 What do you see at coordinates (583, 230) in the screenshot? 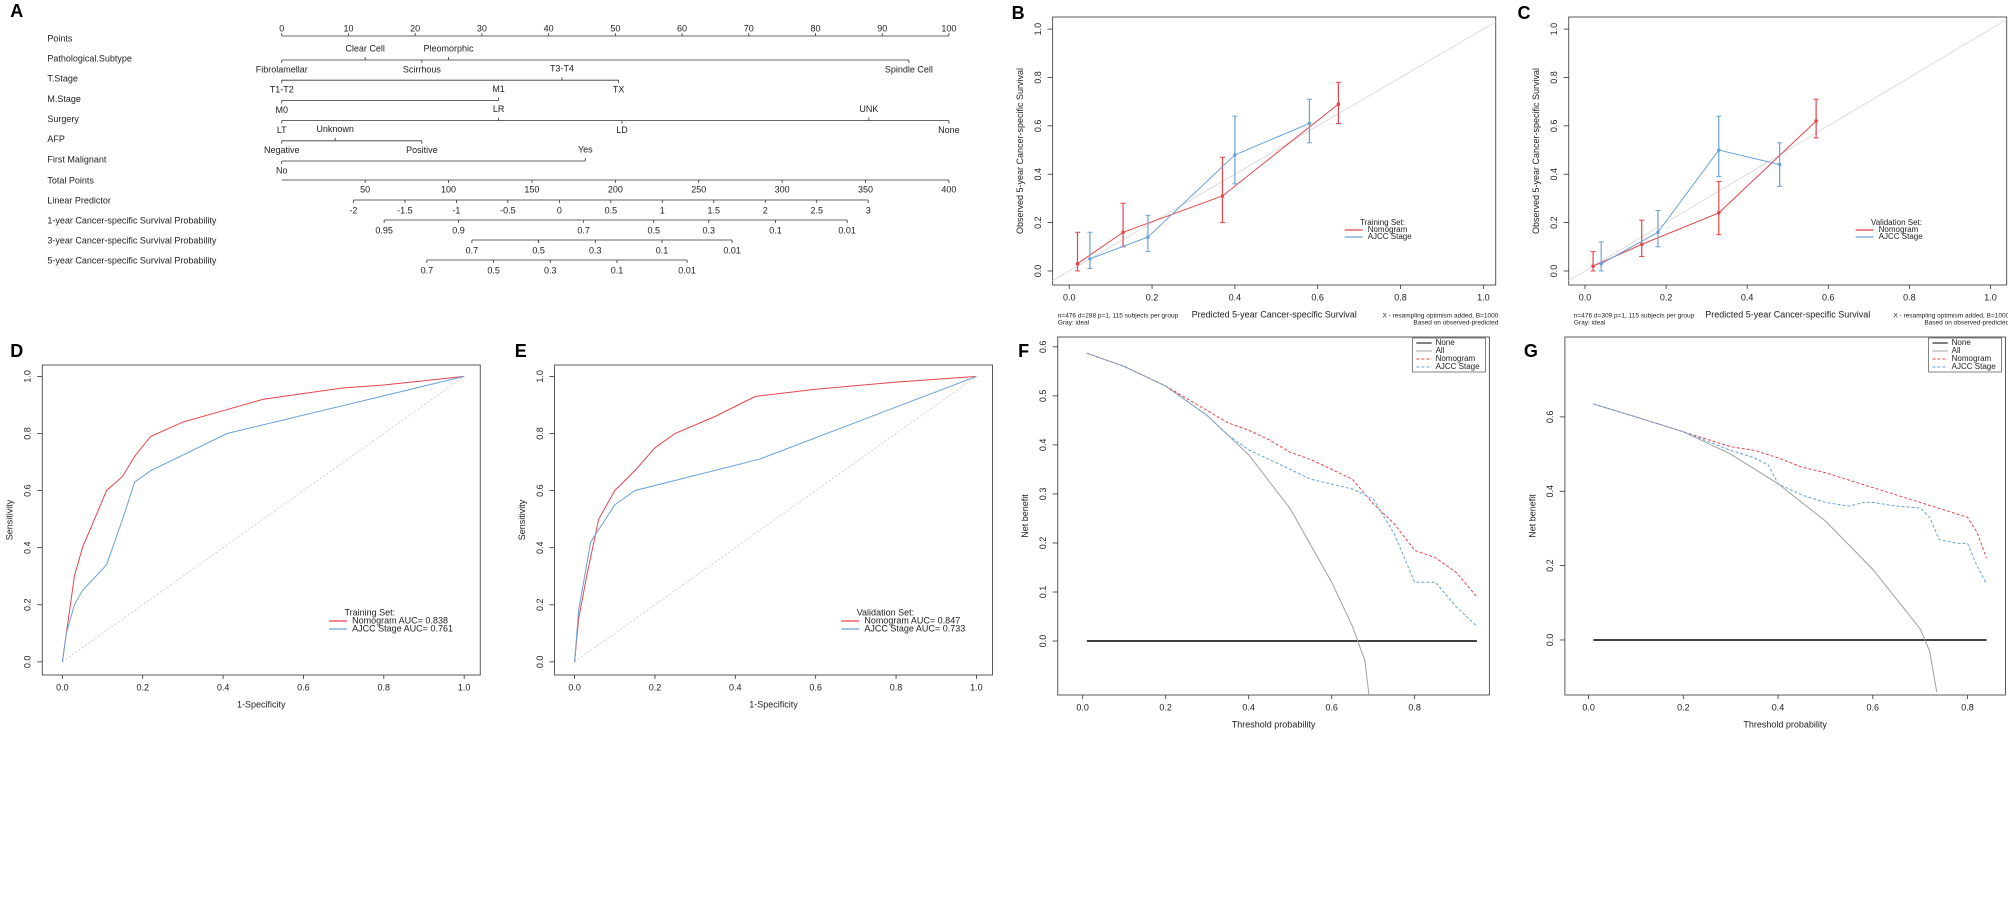
I see `tick-label: 0.7` at bounding box center [583, 230].